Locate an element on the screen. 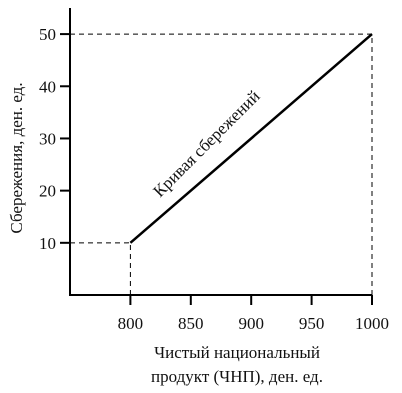 This screenshot has width=402, height=393. y-tick-label-30: 30 is located at coordinates (47, 138).